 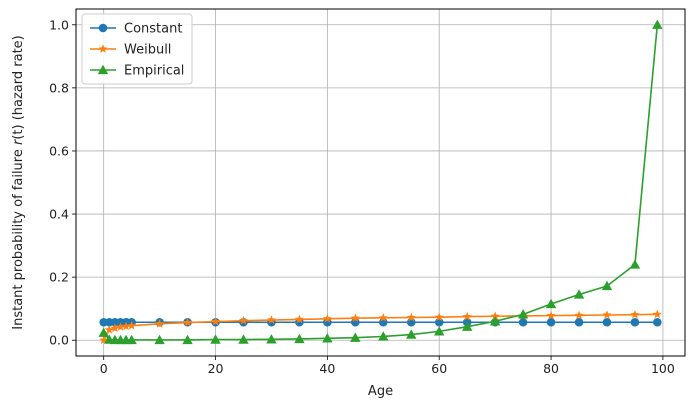 I want to click on legend: Constant Weibull Empirical, so click(x=137, y=49).